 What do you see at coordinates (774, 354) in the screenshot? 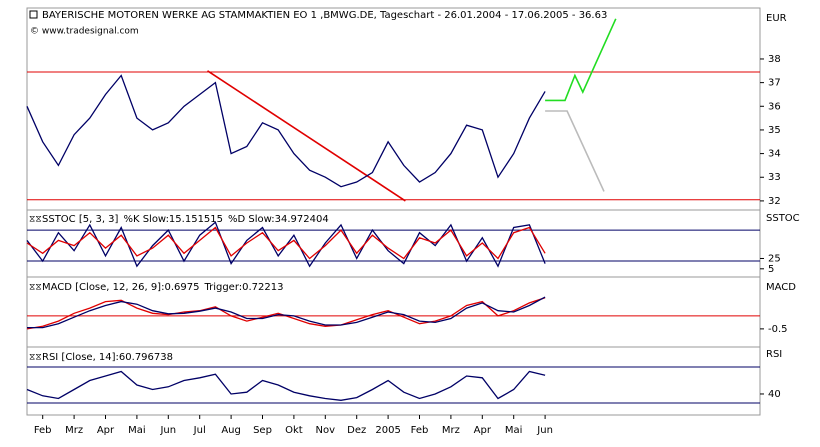
I see `axis-label: RSI` at bounding box center [774, 354].